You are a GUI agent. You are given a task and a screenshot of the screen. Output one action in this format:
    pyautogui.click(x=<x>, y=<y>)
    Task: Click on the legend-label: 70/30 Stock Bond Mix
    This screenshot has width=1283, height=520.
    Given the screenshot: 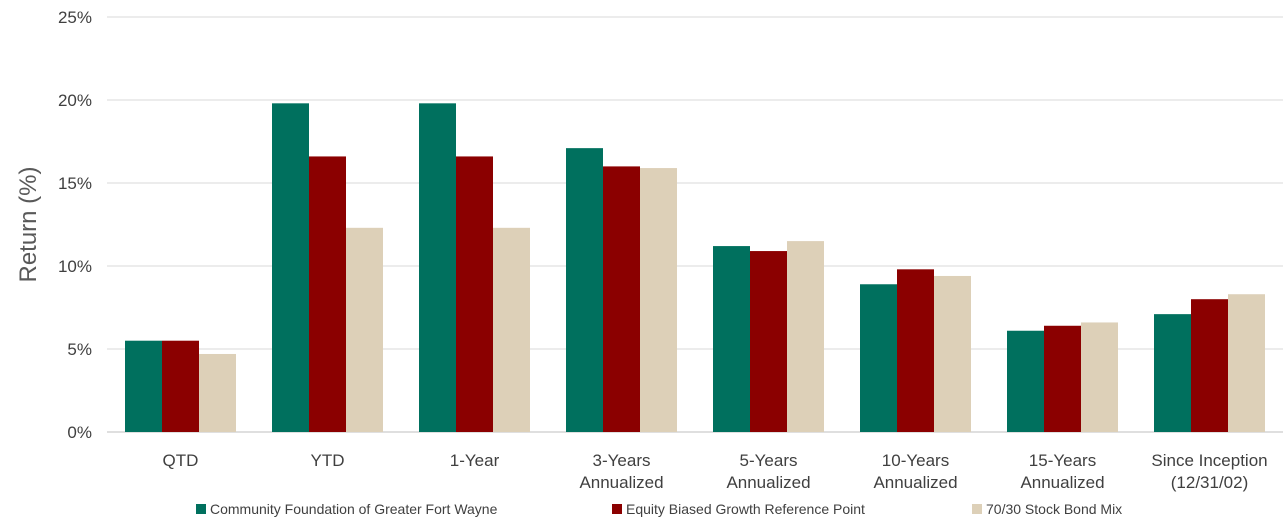 What is the action you would take?
    pyautogui.click(x=1054, y=509)
    